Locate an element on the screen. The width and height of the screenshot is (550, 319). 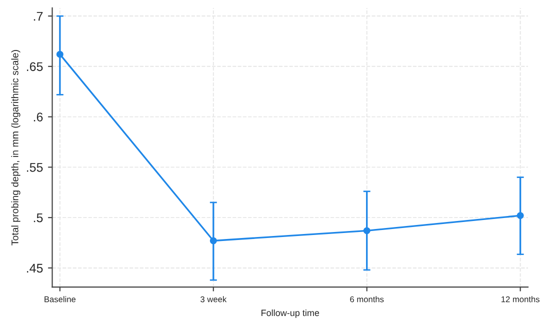
y-tick-label: .5 is located at coordinates (38, 218).